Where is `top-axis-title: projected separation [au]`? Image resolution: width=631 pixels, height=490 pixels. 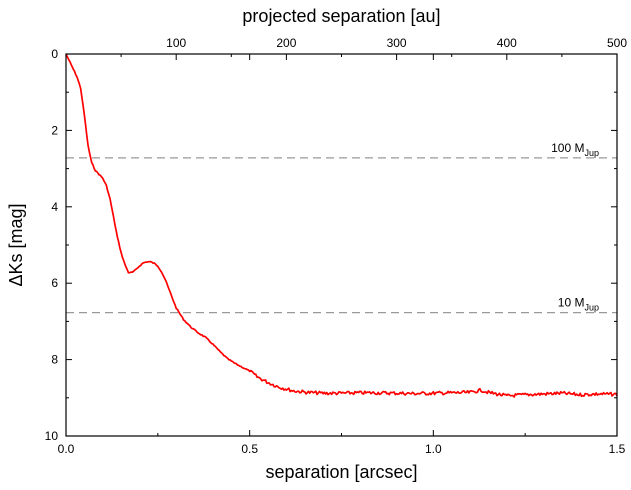
top-axis-title: projected separation [au] is located at coordinates (341, 16).